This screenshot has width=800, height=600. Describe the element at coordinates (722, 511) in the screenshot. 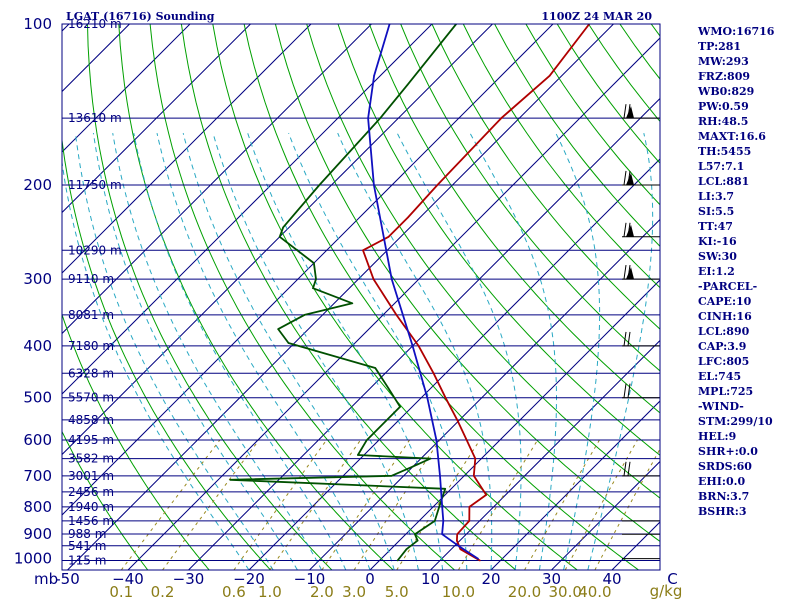

I see `sounding-index-item: BSHR:3` at that location.